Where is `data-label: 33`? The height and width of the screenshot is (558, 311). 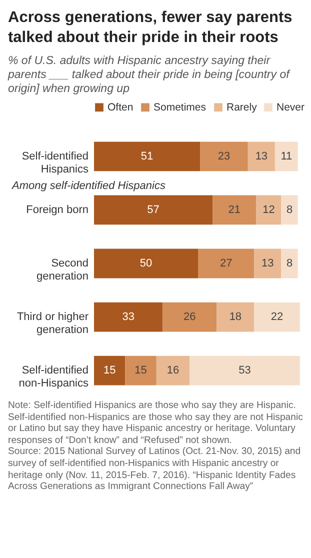
data-label: 33 is located at coordinates (128, 317).